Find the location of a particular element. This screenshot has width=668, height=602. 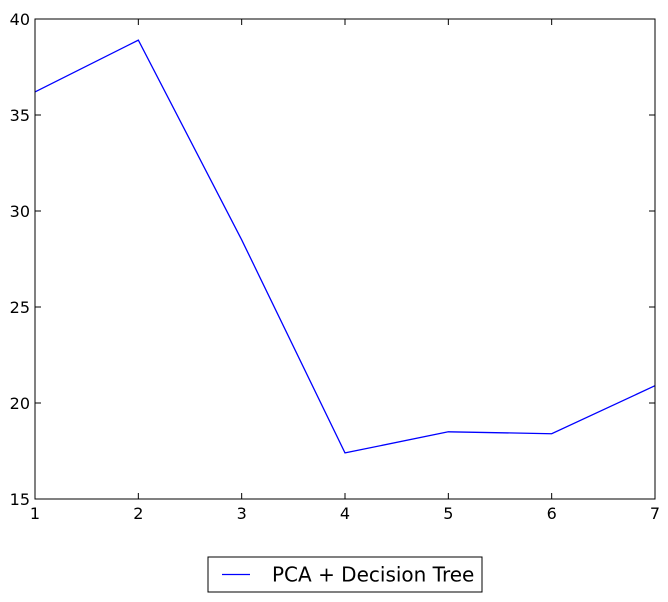

y-tick-label: 25 is located at coordinates (20, 307).